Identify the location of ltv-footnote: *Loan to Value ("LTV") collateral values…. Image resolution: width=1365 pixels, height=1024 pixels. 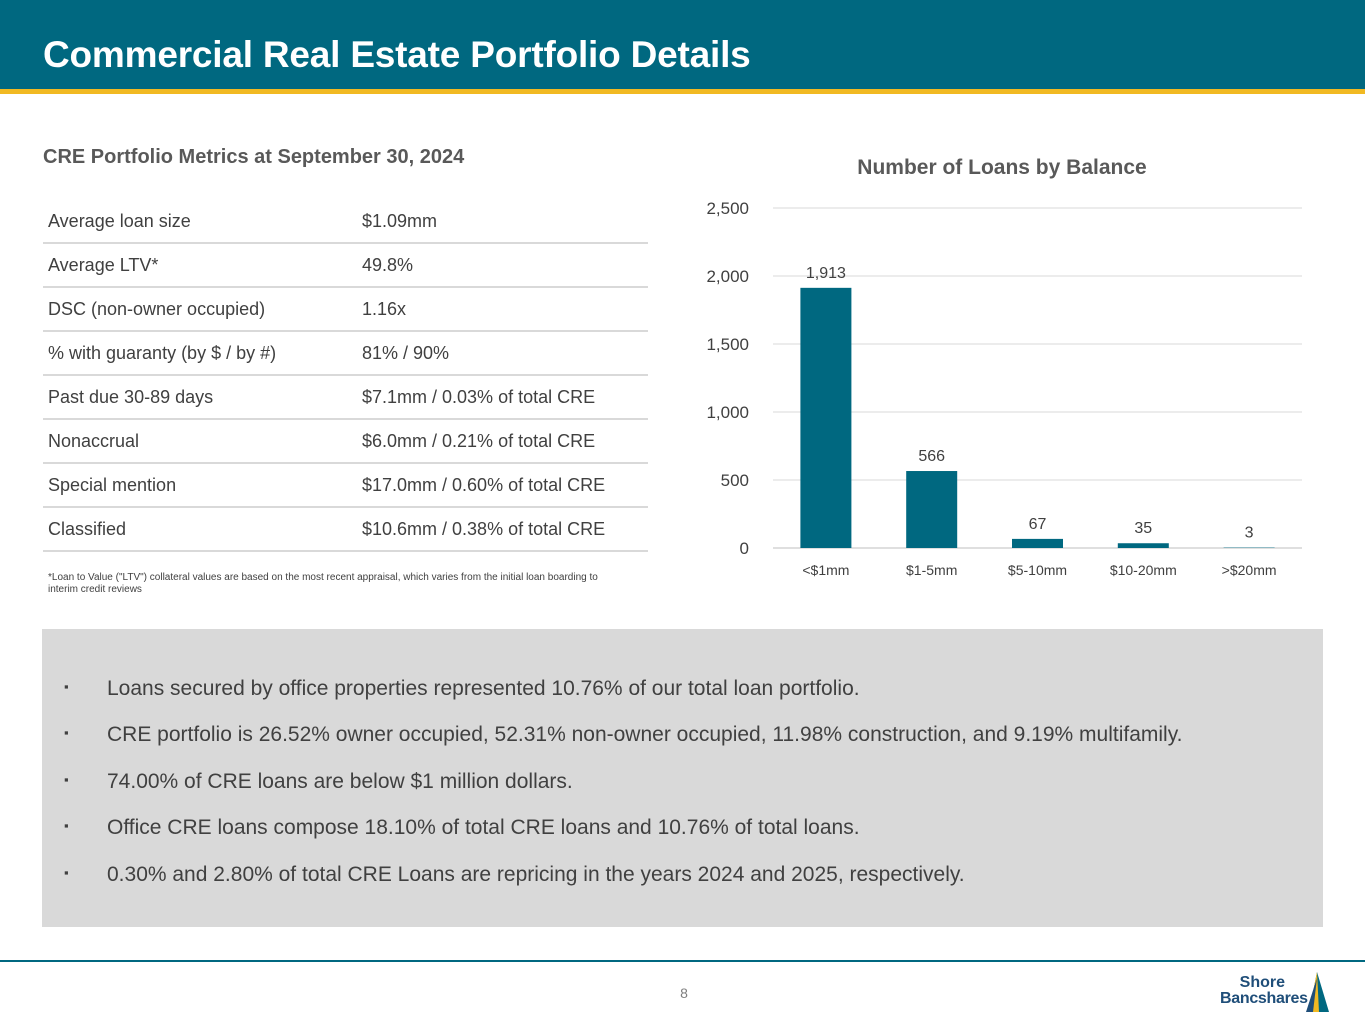
(323, 583).